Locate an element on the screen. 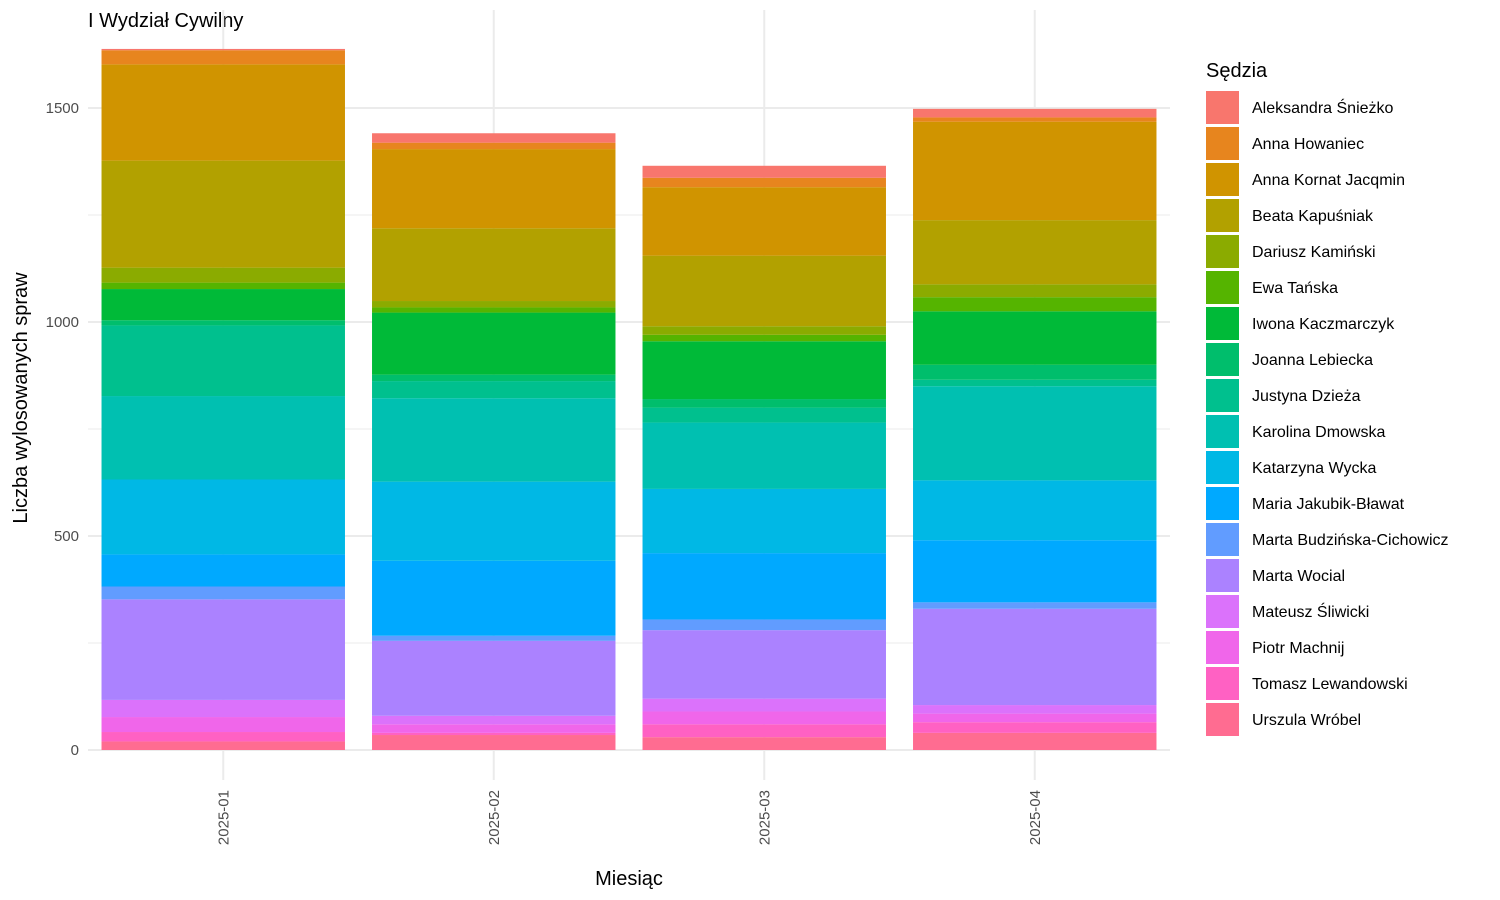 The image size is (1500, 900). legend-label: Aleksandra Śnieżko is located at coordinates (1323, 107).